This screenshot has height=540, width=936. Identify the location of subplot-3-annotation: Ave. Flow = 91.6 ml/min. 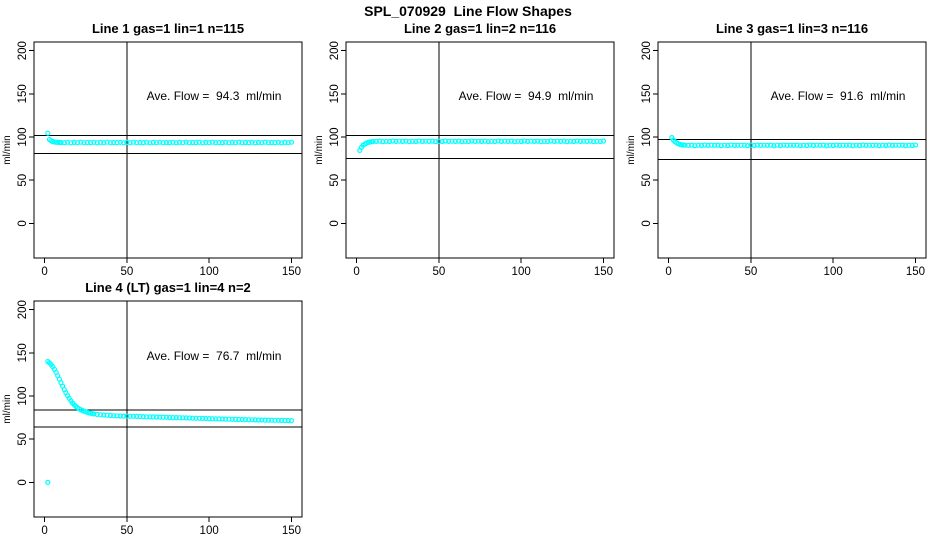
(838, 96).